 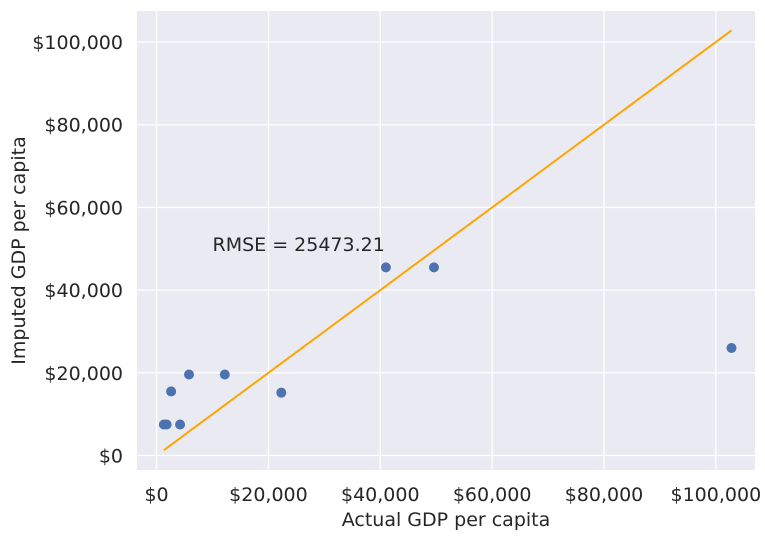 What do you see at coordinates (19, 250) in the screenshot?
I see `y-axis-label: Imputed GDP per capita` at bounding box center [19, 250].